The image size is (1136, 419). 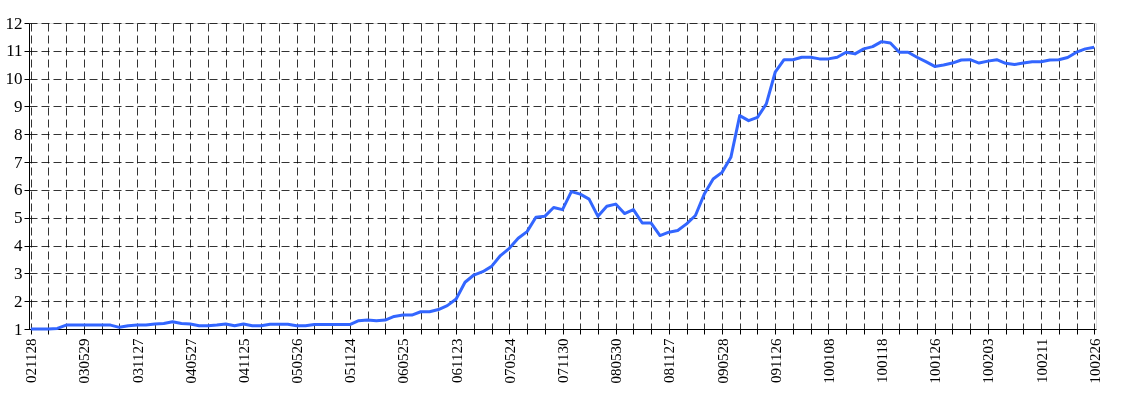 What do you see at coordinates (18, 246) in the screenshot?
I see `y-tick-label: 4` at bounding box center [18, 246].